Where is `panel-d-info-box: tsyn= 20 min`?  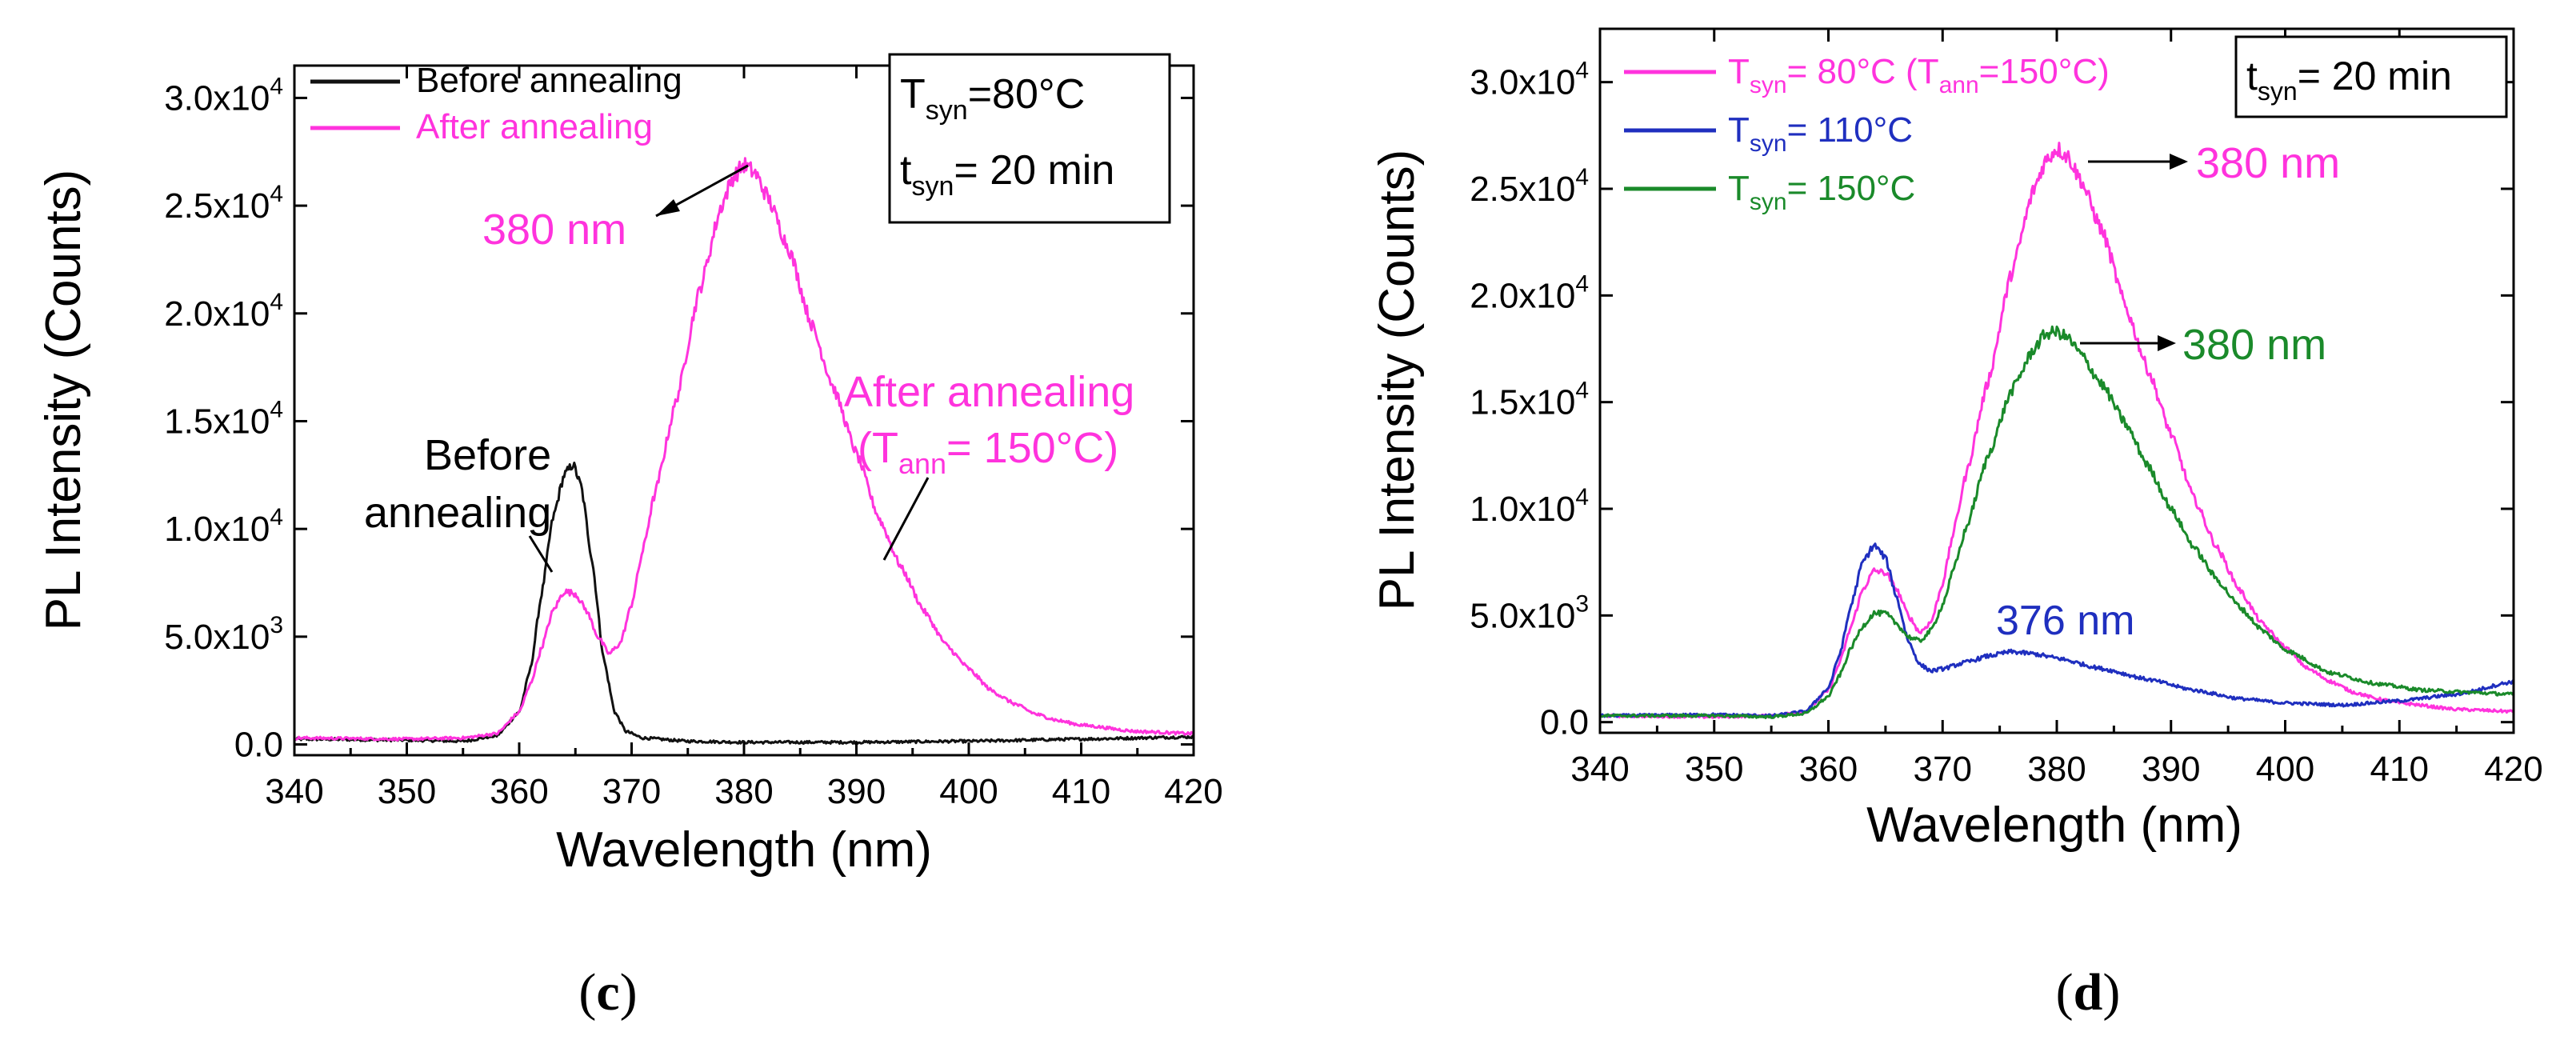 panel-d-info-box: tsyn= 20 min is located at coordinates (2371, 76).